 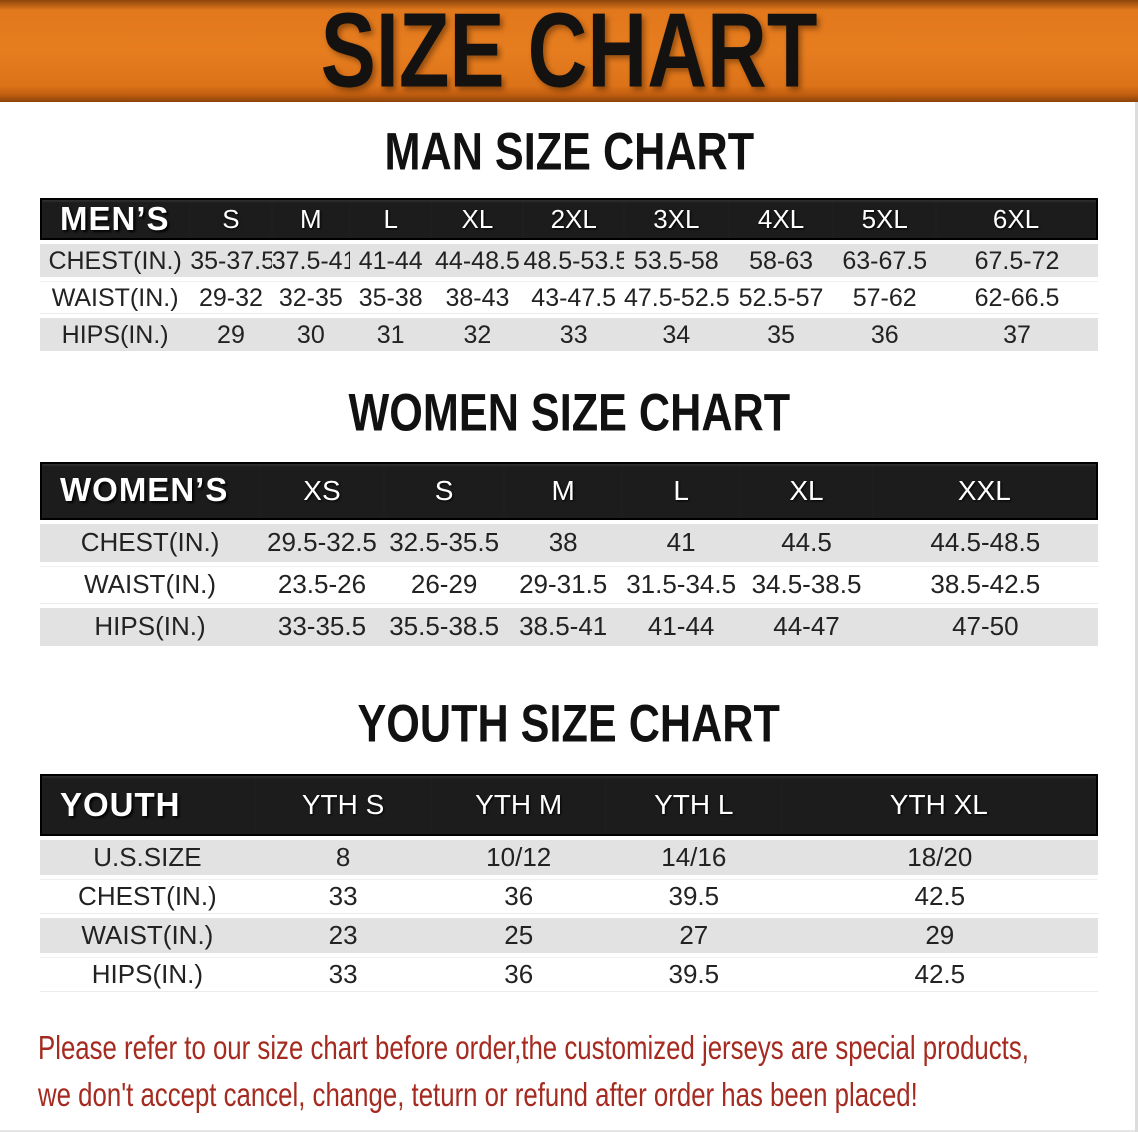 I want to click on table-header-row: YOUTH YTH S YTH M YTH L YTH XL, so click(x=569, y=805).